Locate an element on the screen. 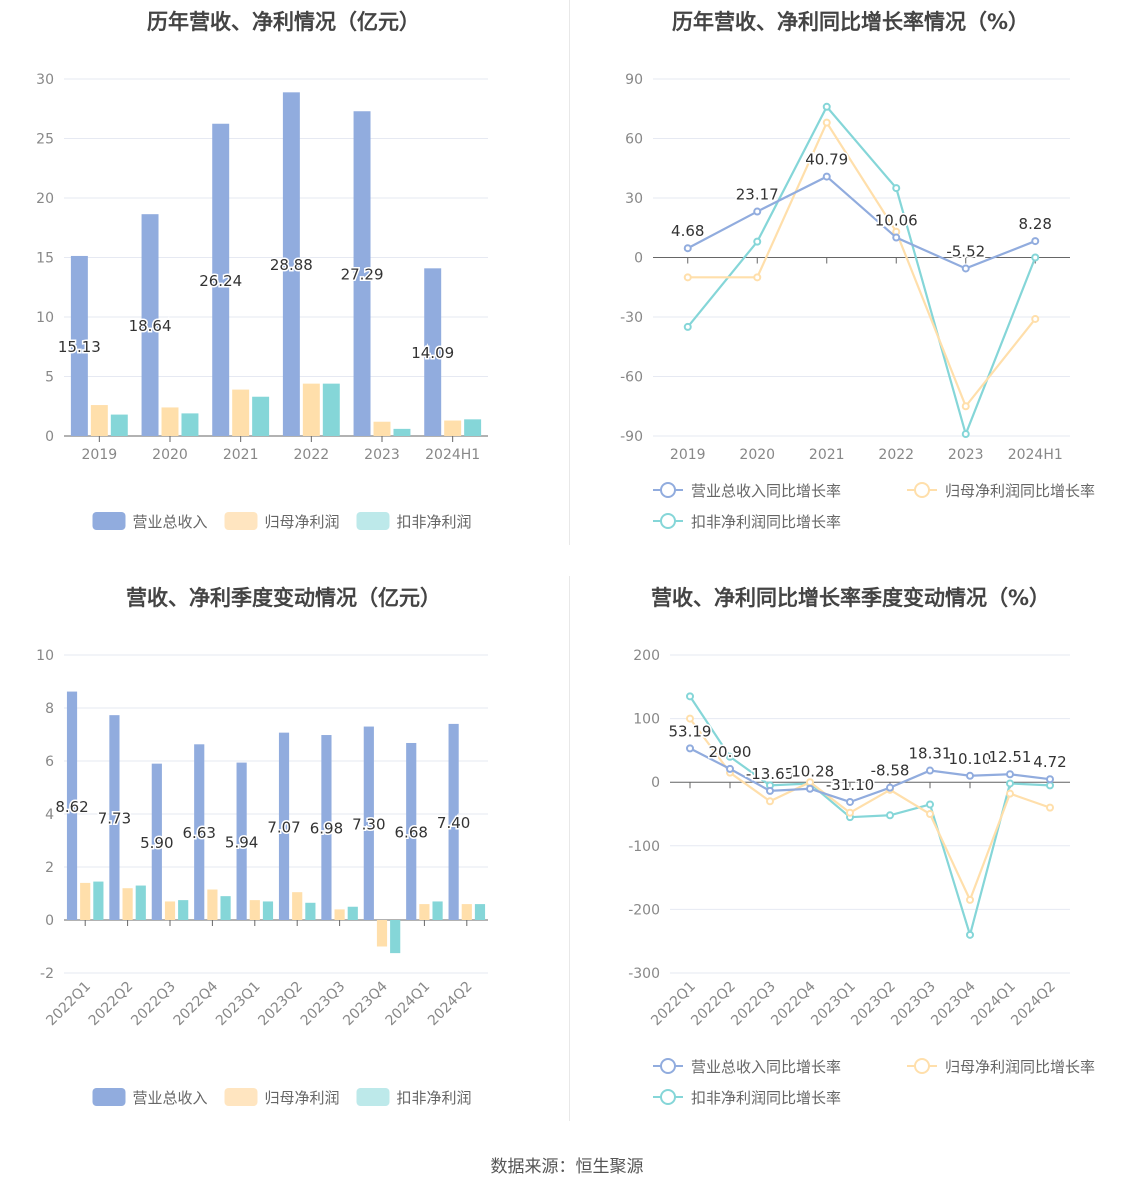 This screenshot has height=1188, width=1134. data-label: 7.07 is located at coordinates (283, 827).